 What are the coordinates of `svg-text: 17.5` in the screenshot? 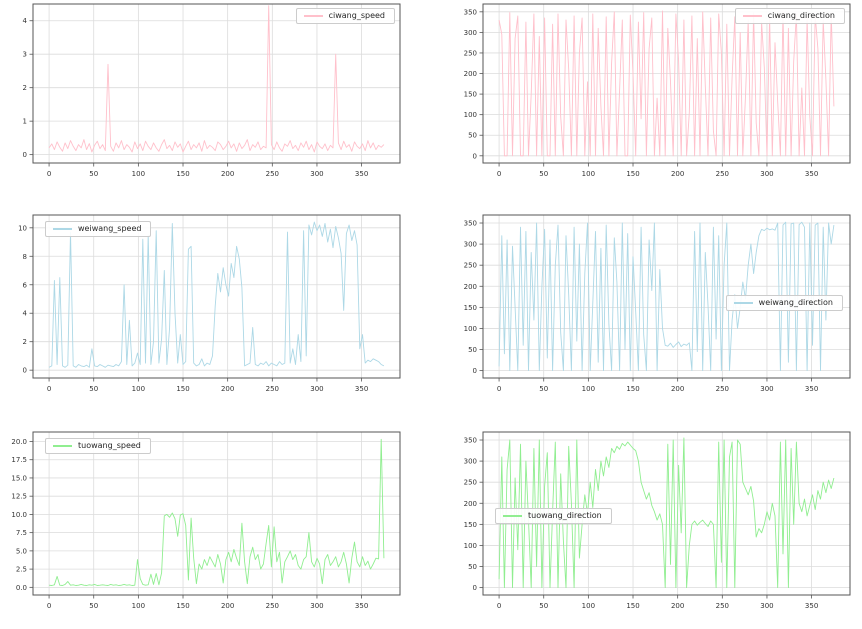 It's located at (19, 460).